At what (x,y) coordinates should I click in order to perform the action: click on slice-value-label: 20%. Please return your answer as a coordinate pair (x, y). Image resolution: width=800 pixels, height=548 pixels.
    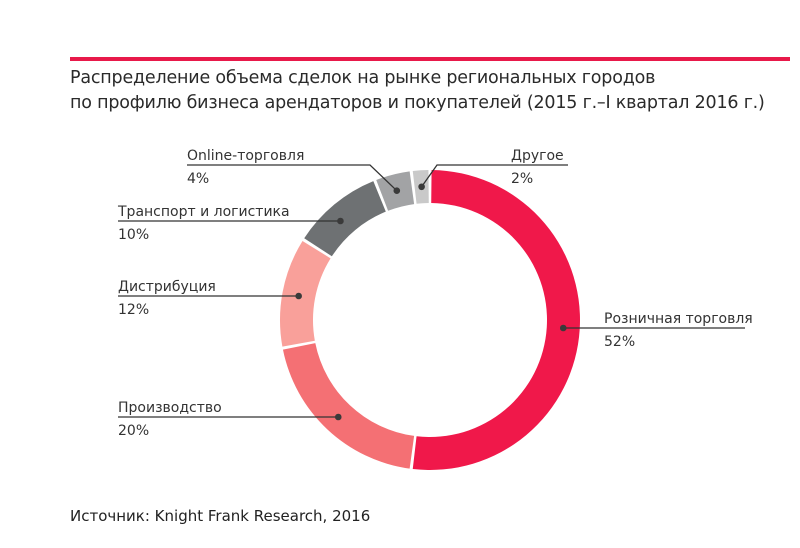
    Looking at the image, I should click on (133, 431).